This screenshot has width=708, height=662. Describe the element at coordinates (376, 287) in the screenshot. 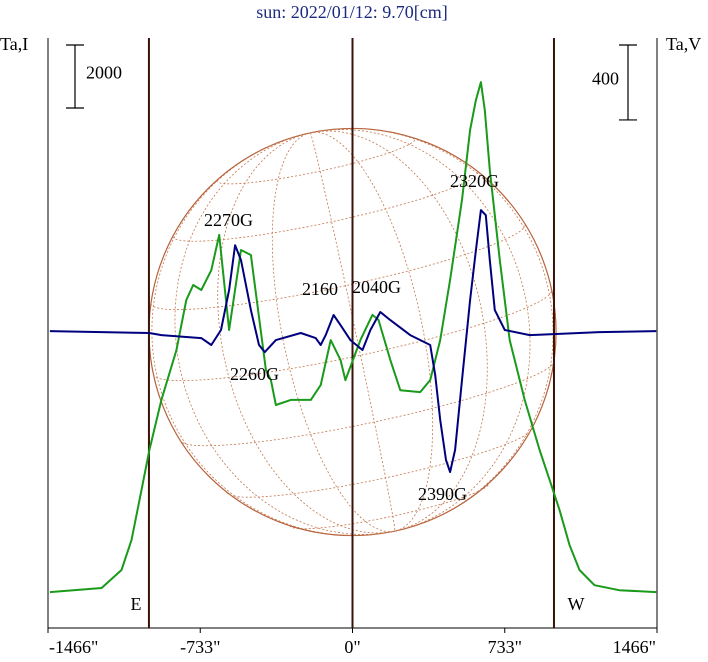

I see `annotation: 2040G` at that location.